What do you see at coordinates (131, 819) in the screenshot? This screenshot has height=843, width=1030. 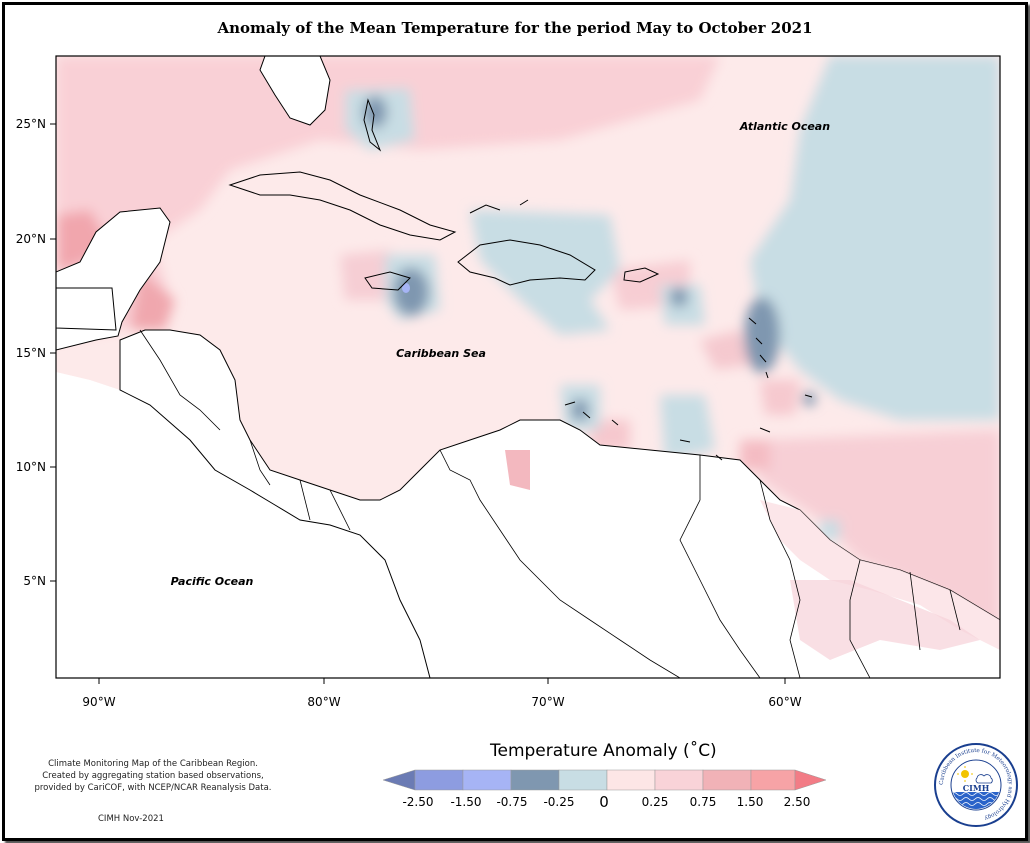 I see `map-credit: CIMH Nov-2021` at bounding box center [131, 819].